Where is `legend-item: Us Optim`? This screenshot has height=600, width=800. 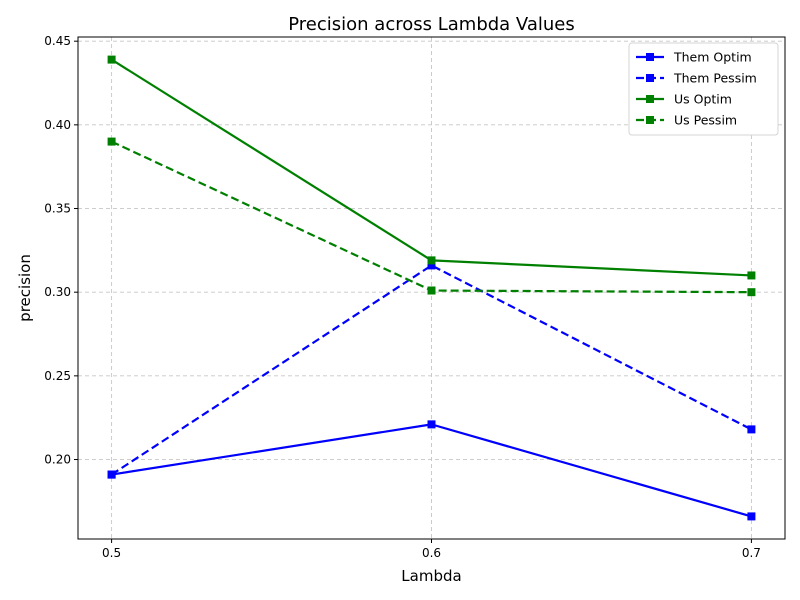 legend-item: Us Optim is located at coordinates (684, 99).